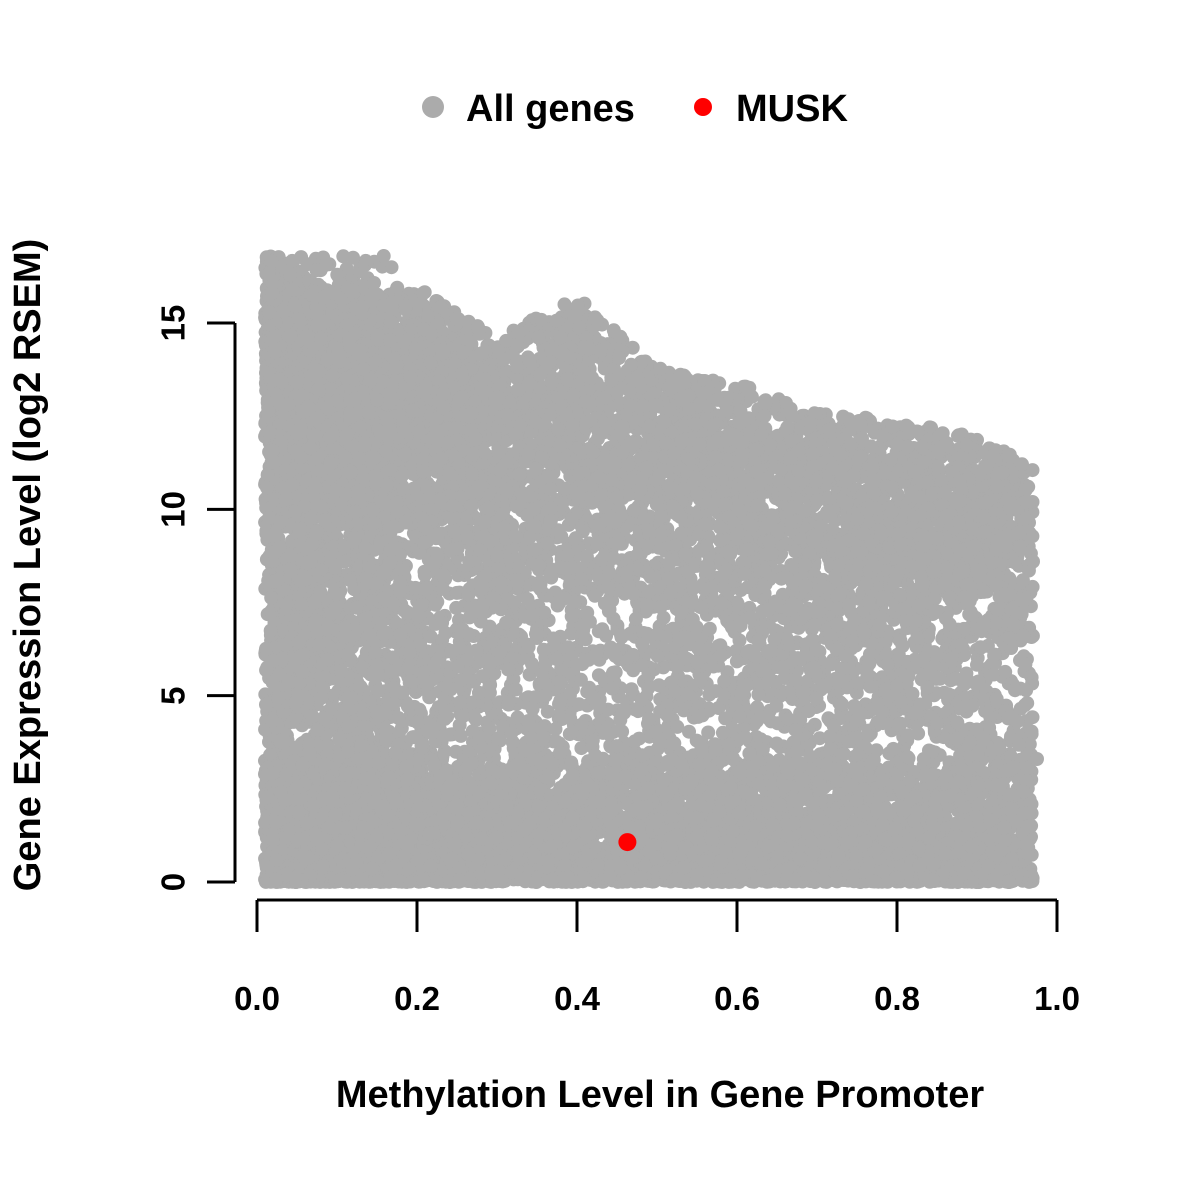 The image size is (1200, 1200). What do you see at coordinates (173, 323) in the screenshot?
I see `y-tick-label: 15` at bounding box center [173, 323].